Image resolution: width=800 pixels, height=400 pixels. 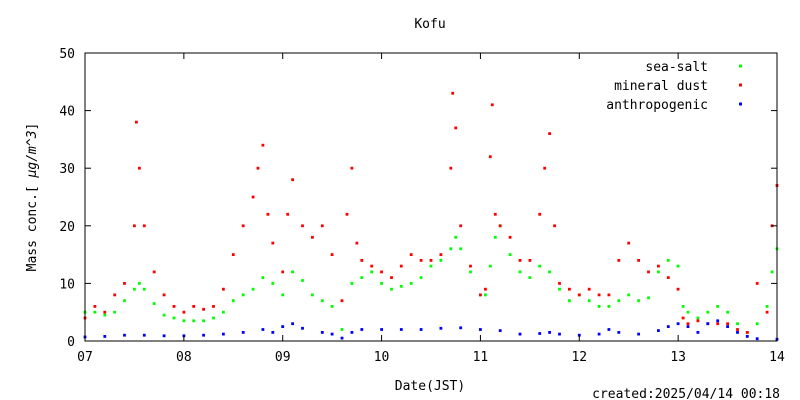 What do you see at coordinates (678, 357) in the screenshot?
I see `x-tick-label: 13` at bounding box center [678, 357].